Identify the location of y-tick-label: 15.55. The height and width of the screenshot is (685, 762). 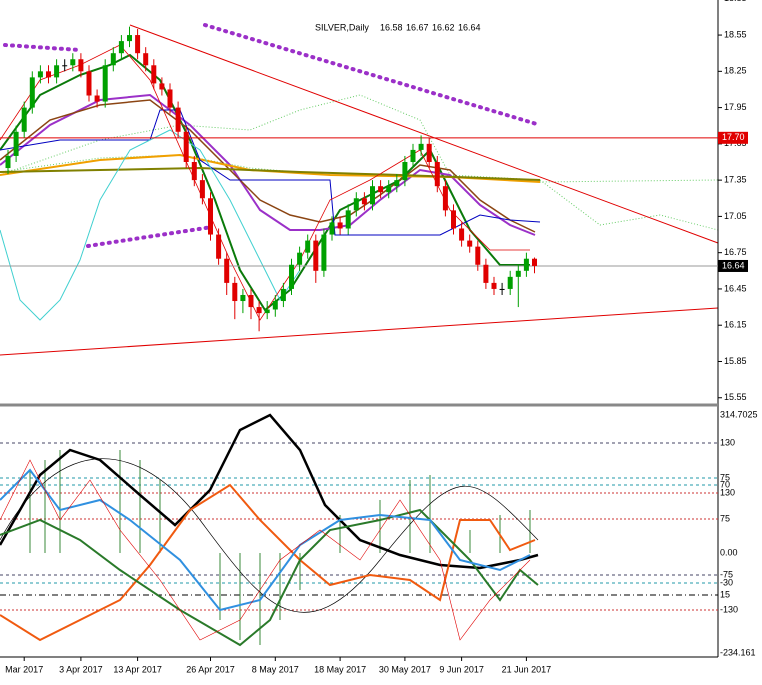
(735, 397).